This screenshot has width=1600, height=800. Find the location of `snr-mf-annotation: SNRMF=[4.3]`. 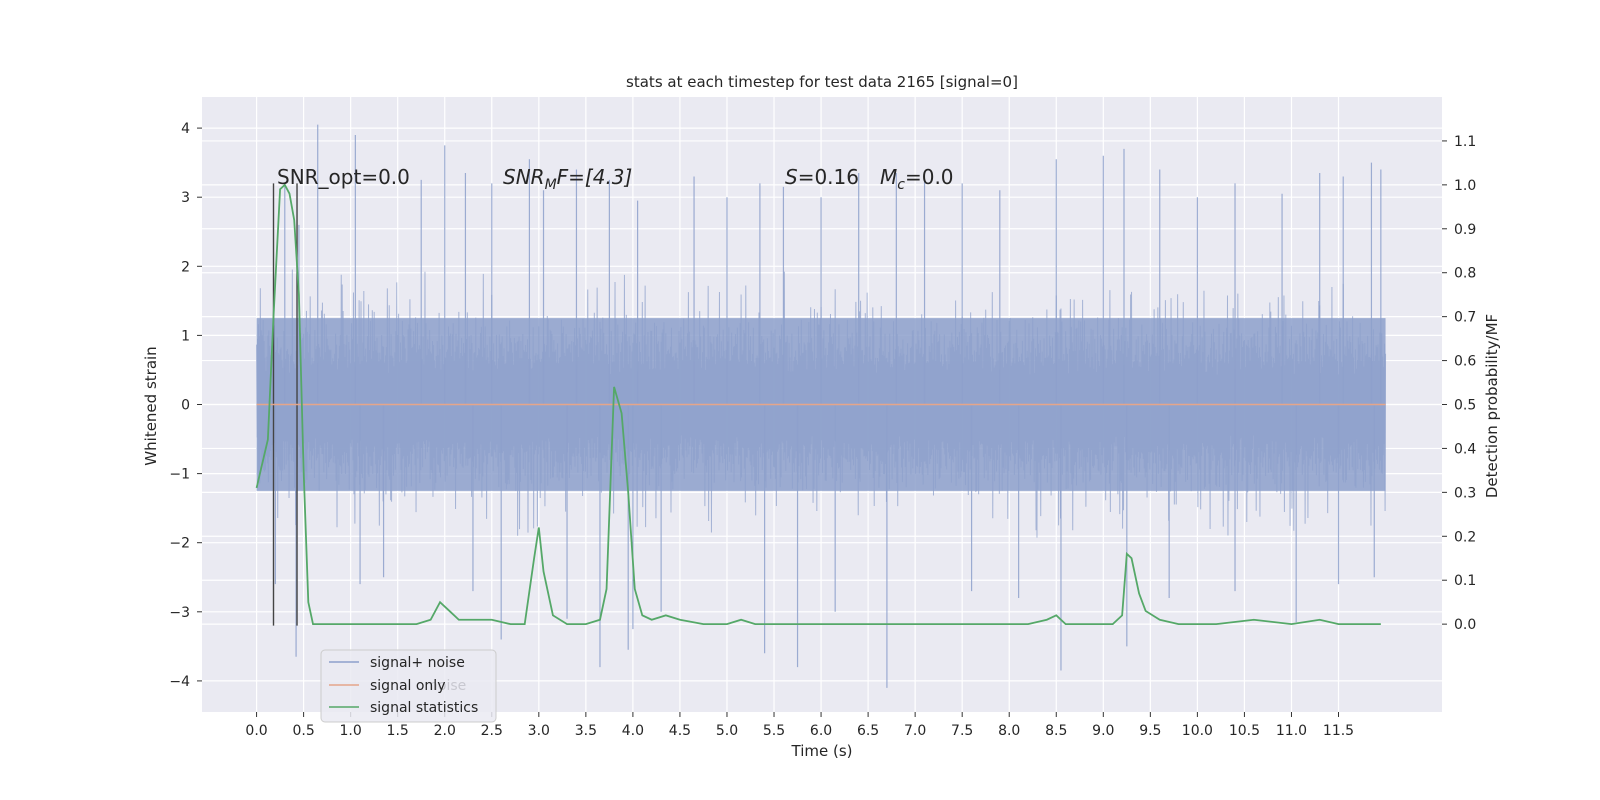

snr-mf-annotation: SNRMF=[4.3] is located at coordinates (567, 179).